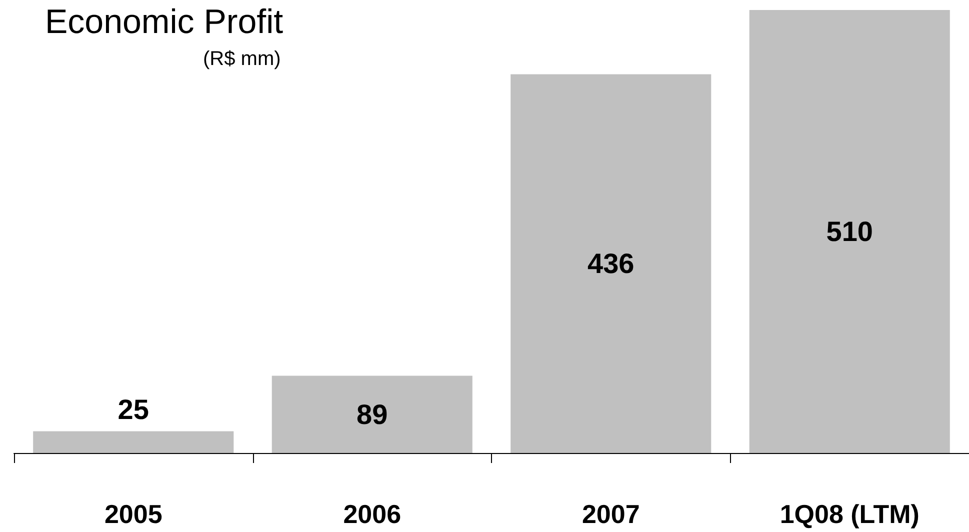  I want to click on x-tick-label: 2006, so click(372, 514).